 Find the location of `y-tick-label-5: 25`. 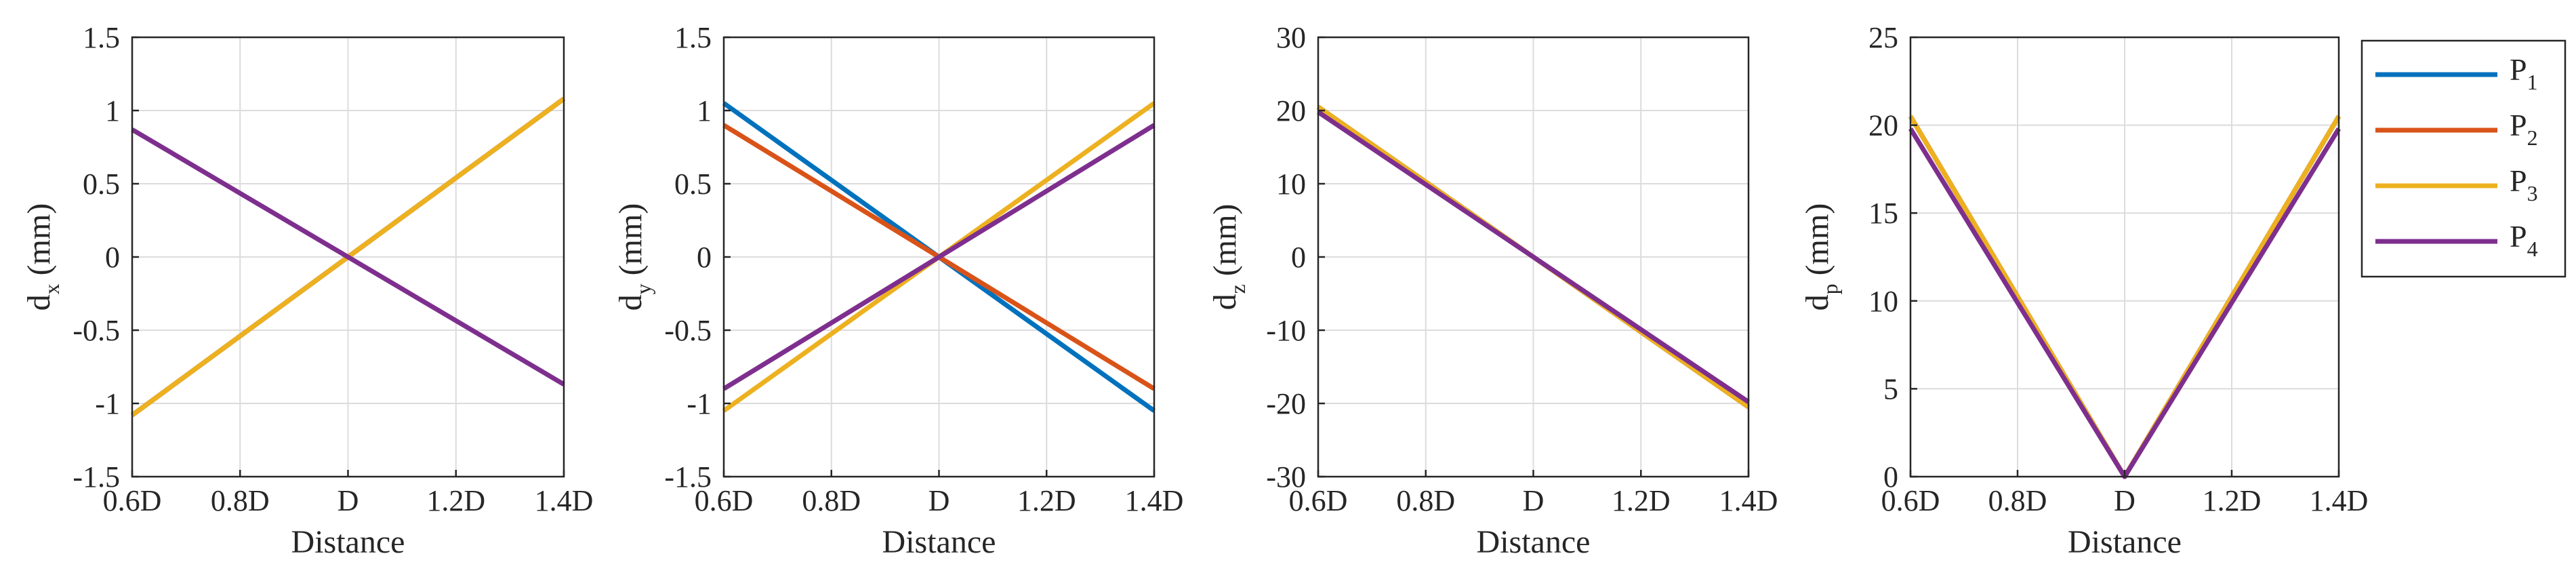

y-tick-label-5: 25 is located at coordinates (1883, 37).